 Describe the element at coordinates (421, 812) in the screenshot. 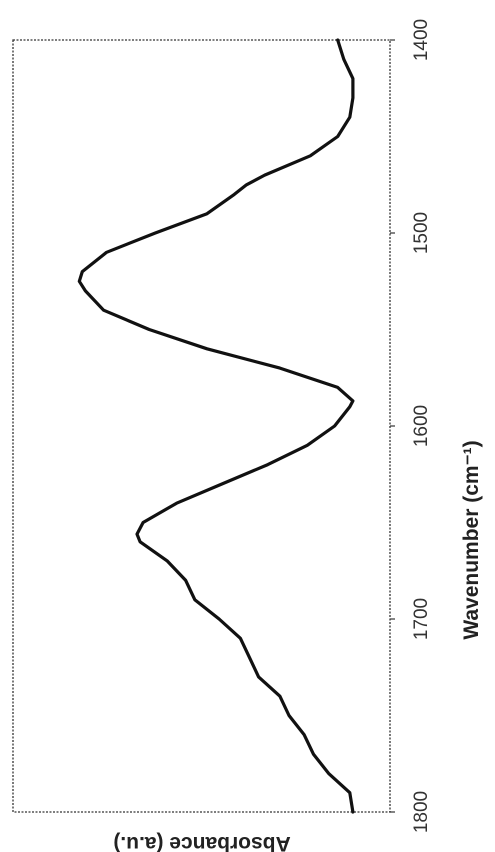

I see `x-tick-label: 1800` at that location.